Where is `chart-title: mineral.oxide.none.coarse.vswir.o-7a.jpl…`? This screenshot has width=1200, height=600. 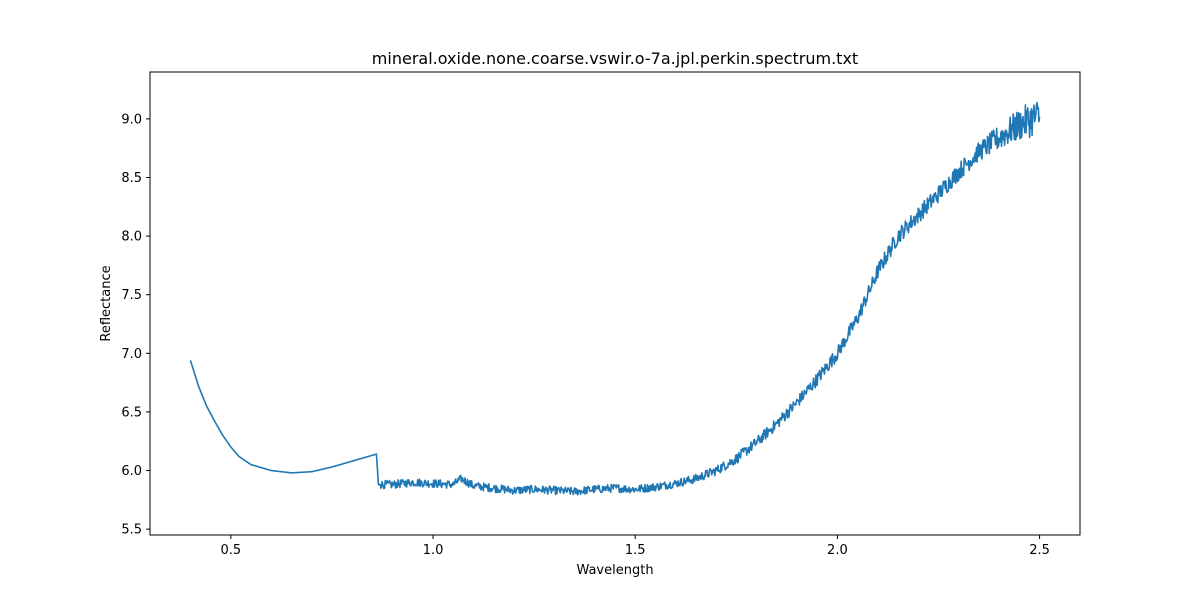
chart-title: mineral.oxide.none.coarse.vswir.o-7a.jpl… is located at coordinates (615, 58).